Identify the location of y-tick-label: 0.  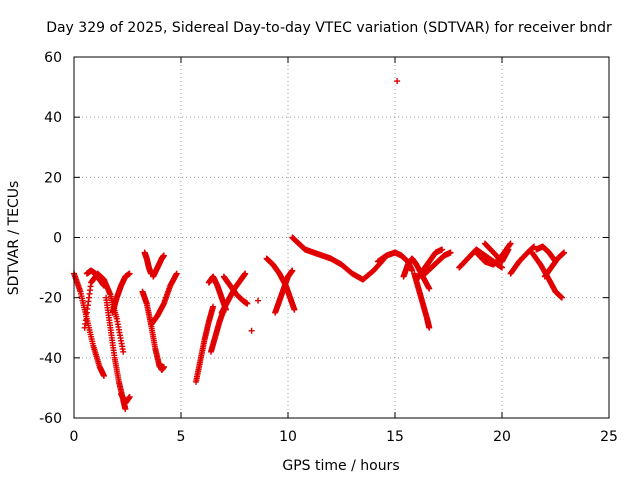
(57, 239).